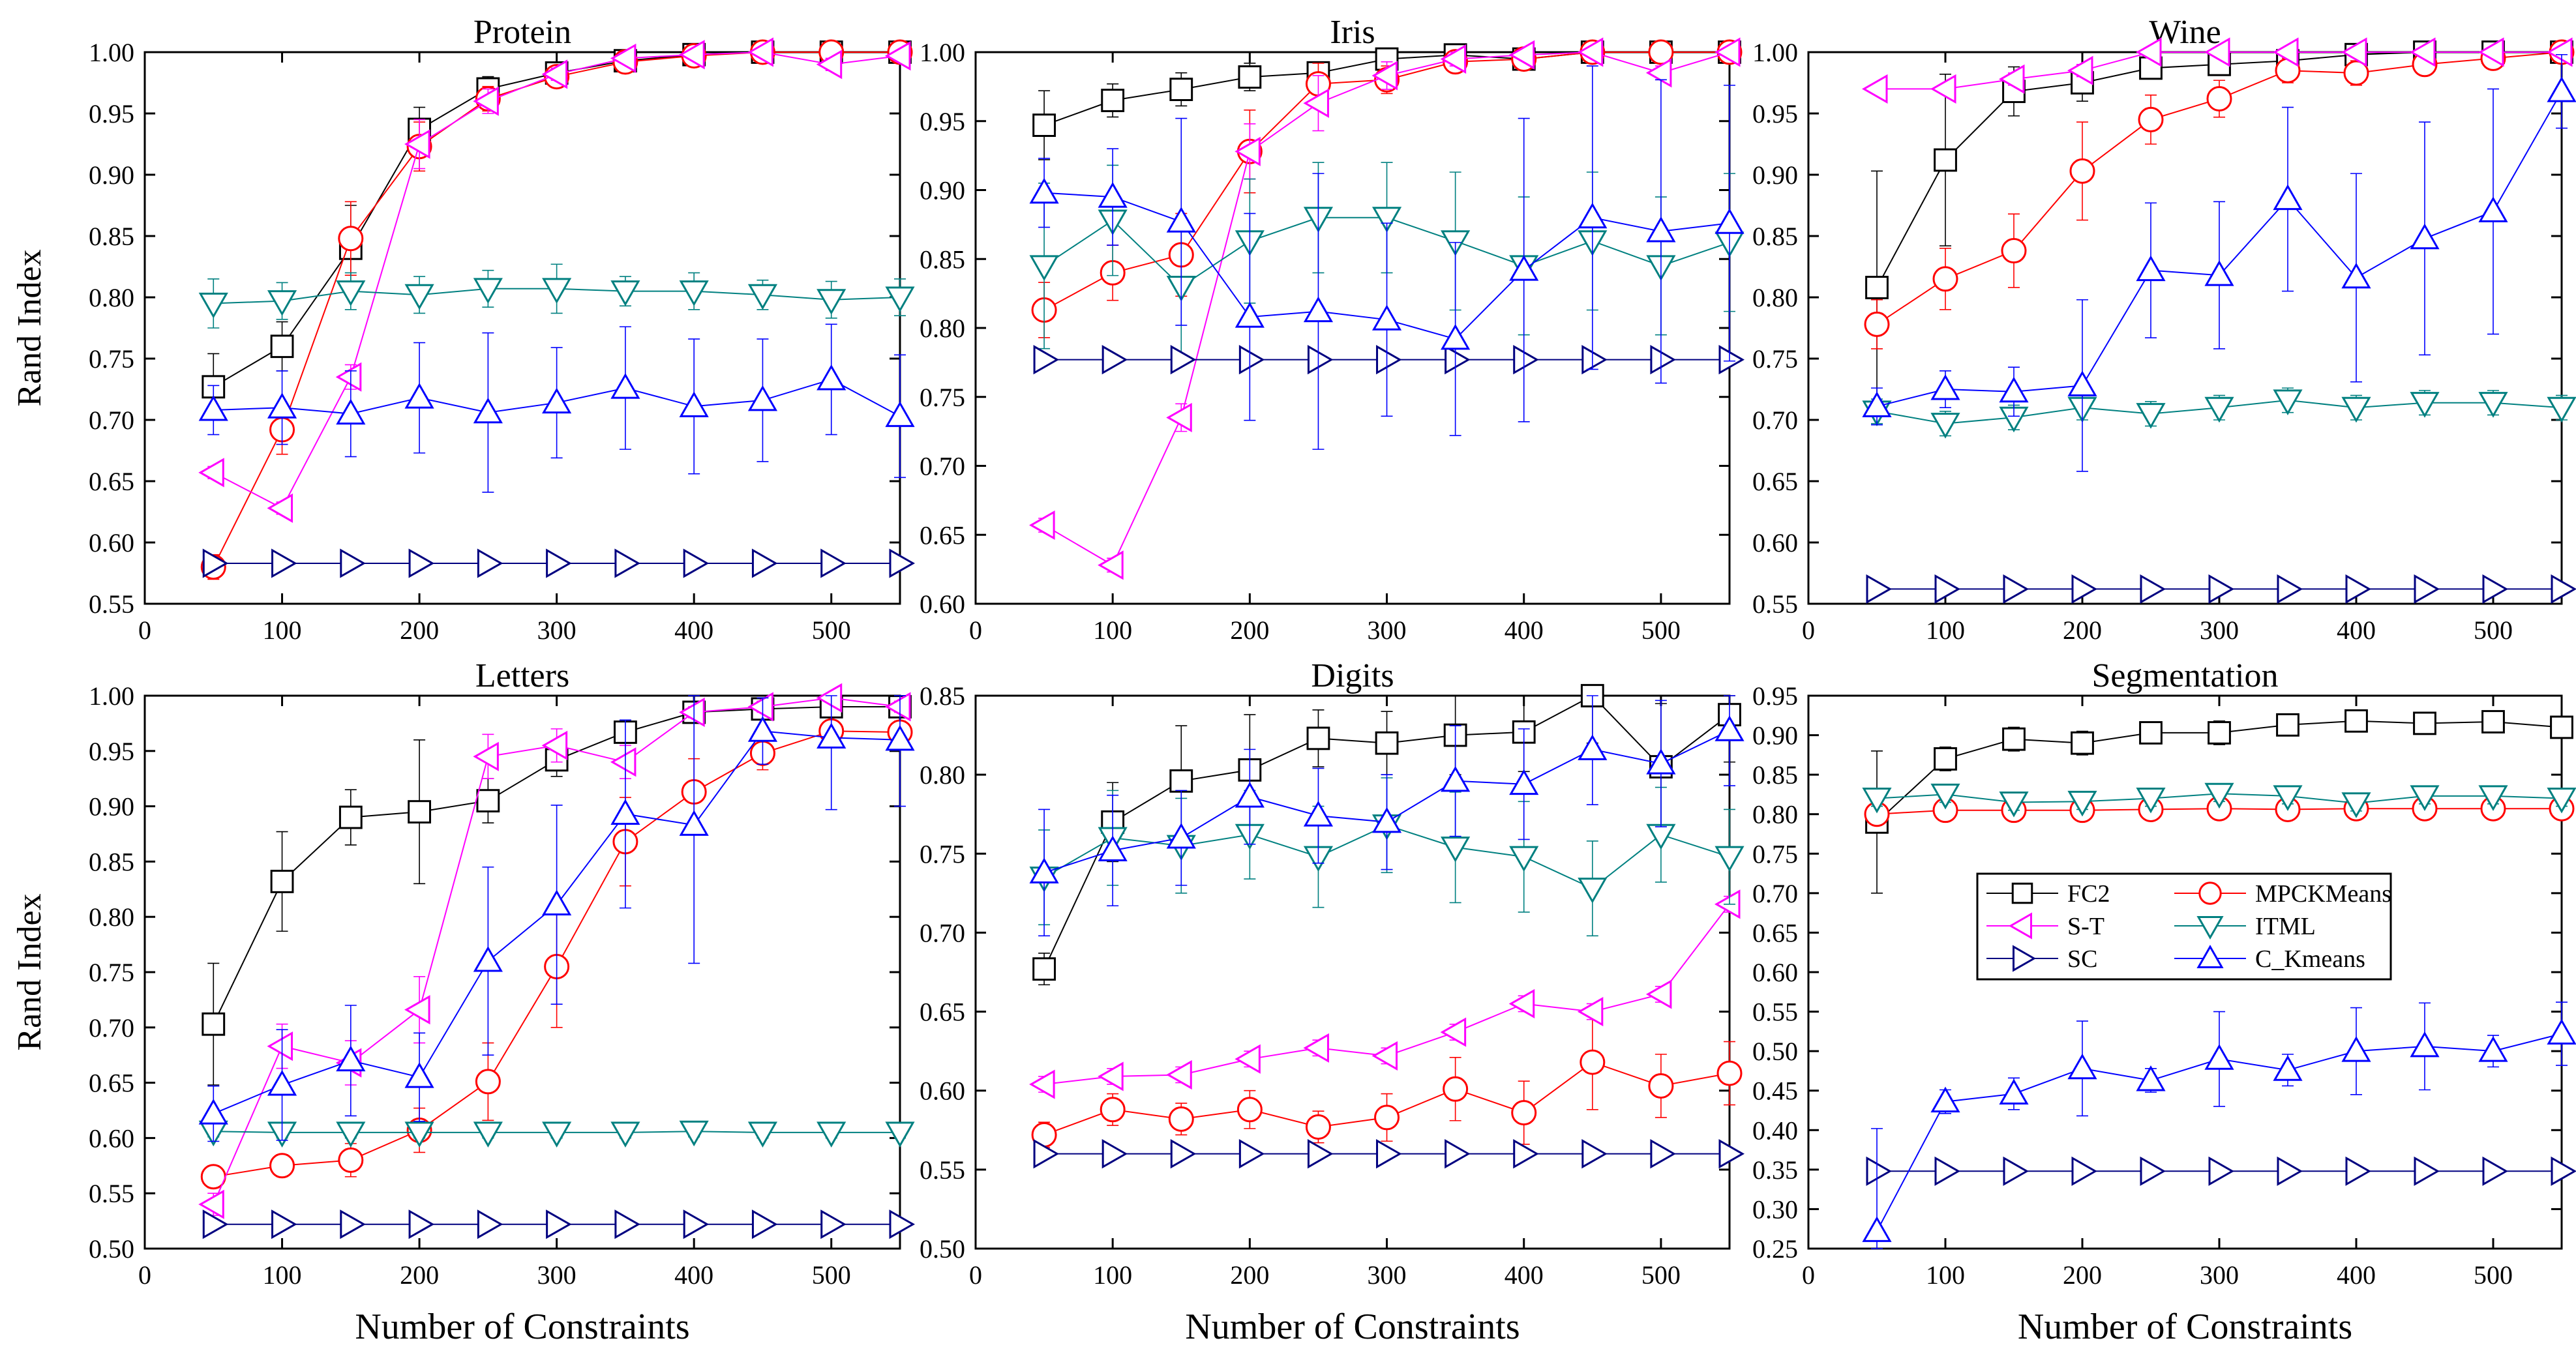 This screenshot has height=1364, width=2576. What do you see at coordinates (1387, 630) in the screenshot?
I see `x-tick-label: 300` at bounding box center [1387, 630].